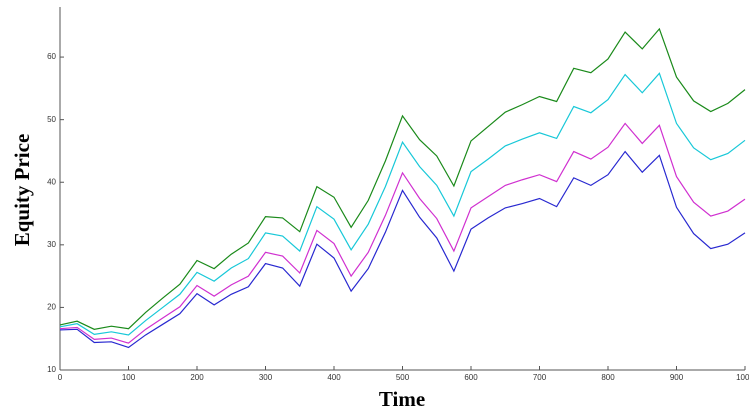 The image size is (749, 415). Describe the element at coordinates (403, 377) in the screenshot. I see `x-tick-label: 500` at that location.